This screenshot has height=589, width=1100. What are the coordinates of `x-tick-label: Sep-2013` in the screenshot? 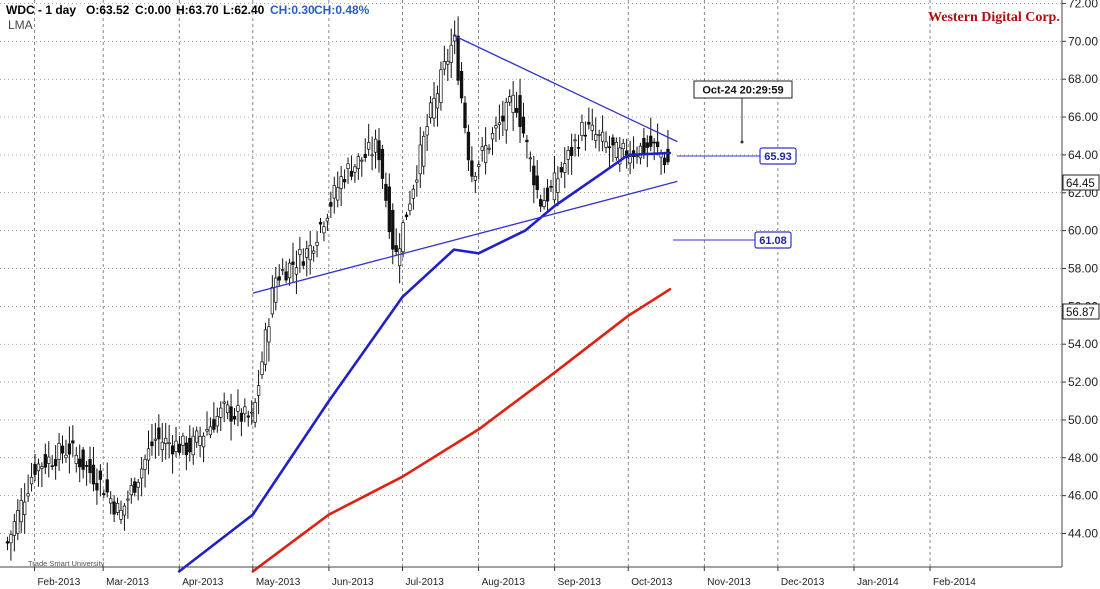 It's located at (580, 582).